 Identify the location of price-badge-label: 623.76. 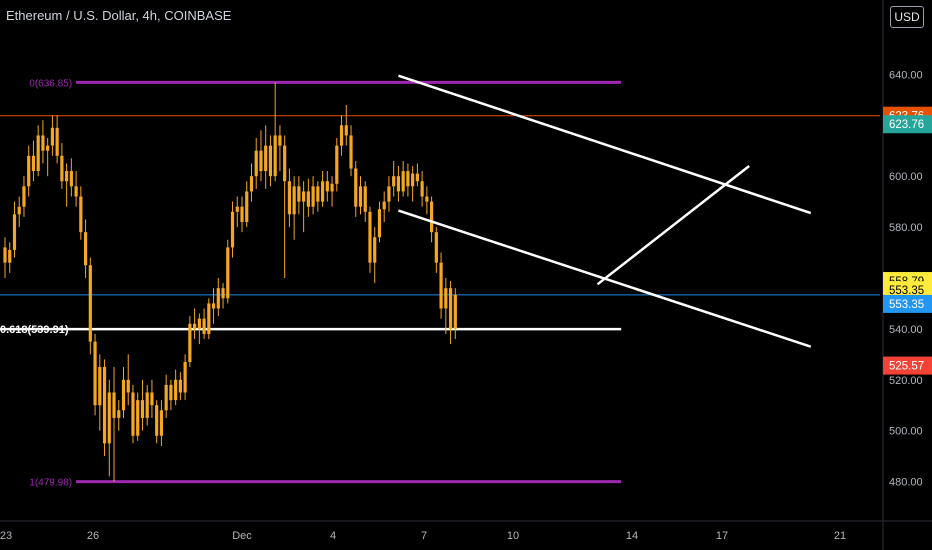
(906, 125).